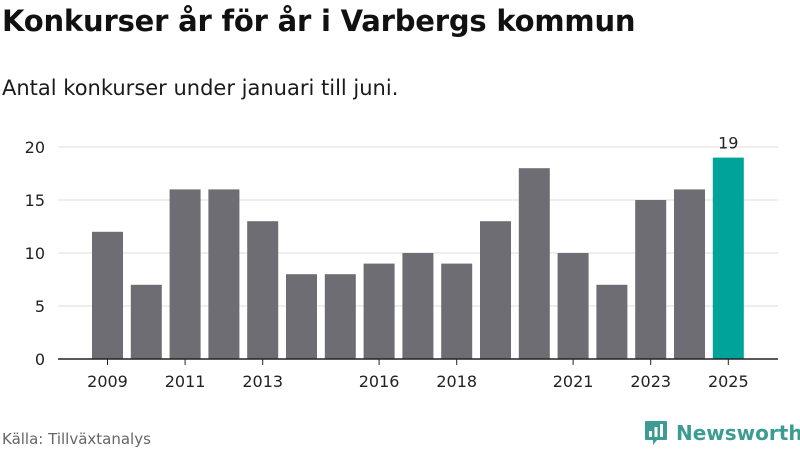 The width and height of the screenshot is (800, 450). I want to click on data-label: 19, so click(728, 143).